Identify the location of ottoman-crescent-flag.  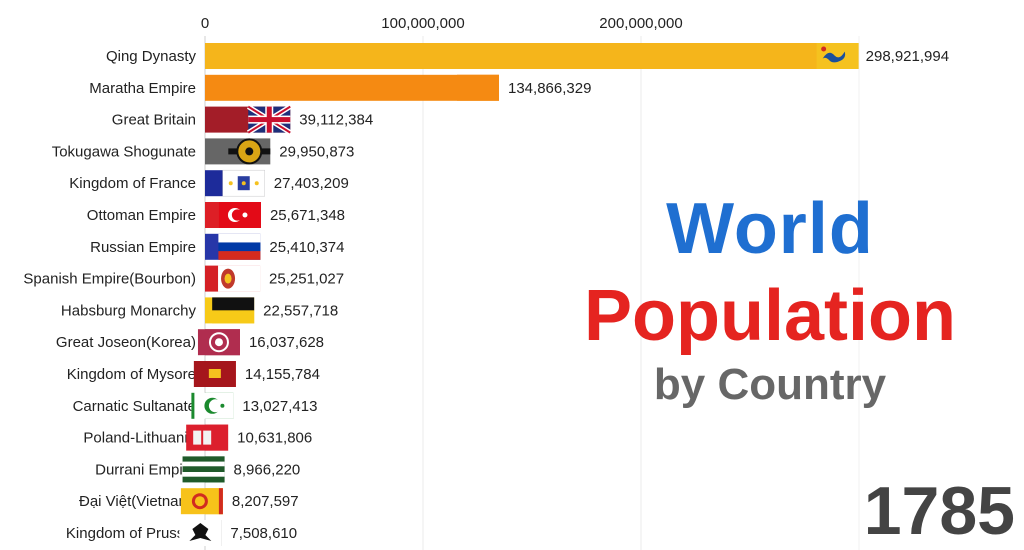
(239, 215).